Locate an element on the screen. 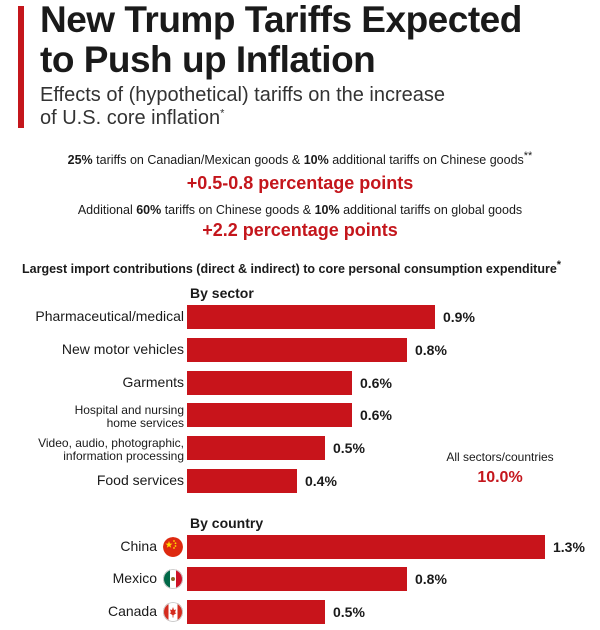 The image size is (600, 630). title-line-1: New Trump Tariffs Expected is located at coordinates (281, 20).